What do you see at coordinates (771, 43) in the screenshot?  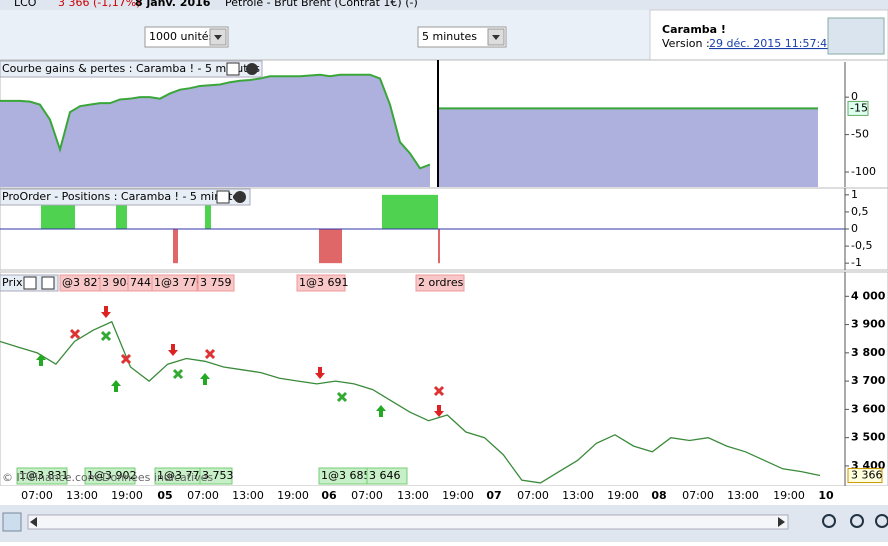 I see `version-link: 29 déc. 2015 11:57:44` at bounding box center [771, 43].